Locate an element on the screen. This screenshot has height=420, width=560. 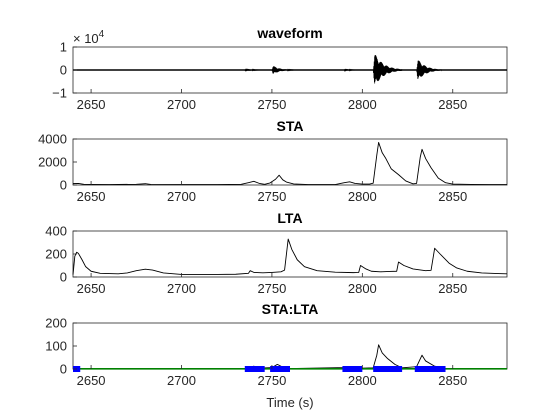
y-ticks: 0 200 400 is located at coordinates (61, 254).